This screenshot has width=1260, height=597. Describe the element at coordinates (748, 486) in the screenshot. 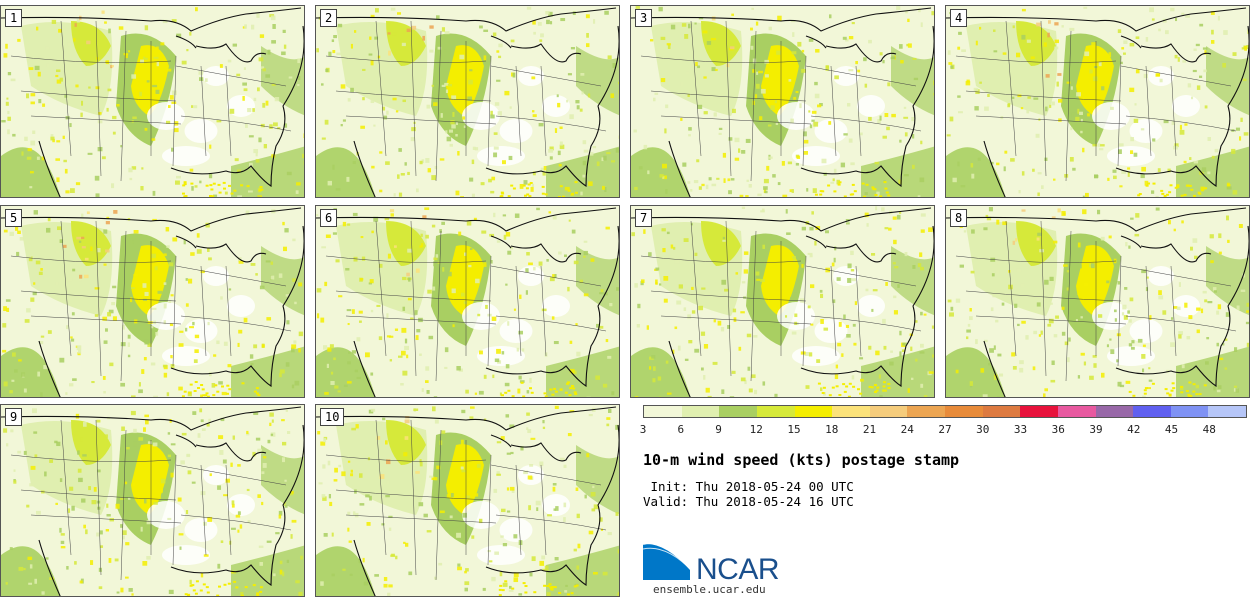

I see `init-time: Init: Thu 2018-05-24 00 UTC` at that location.